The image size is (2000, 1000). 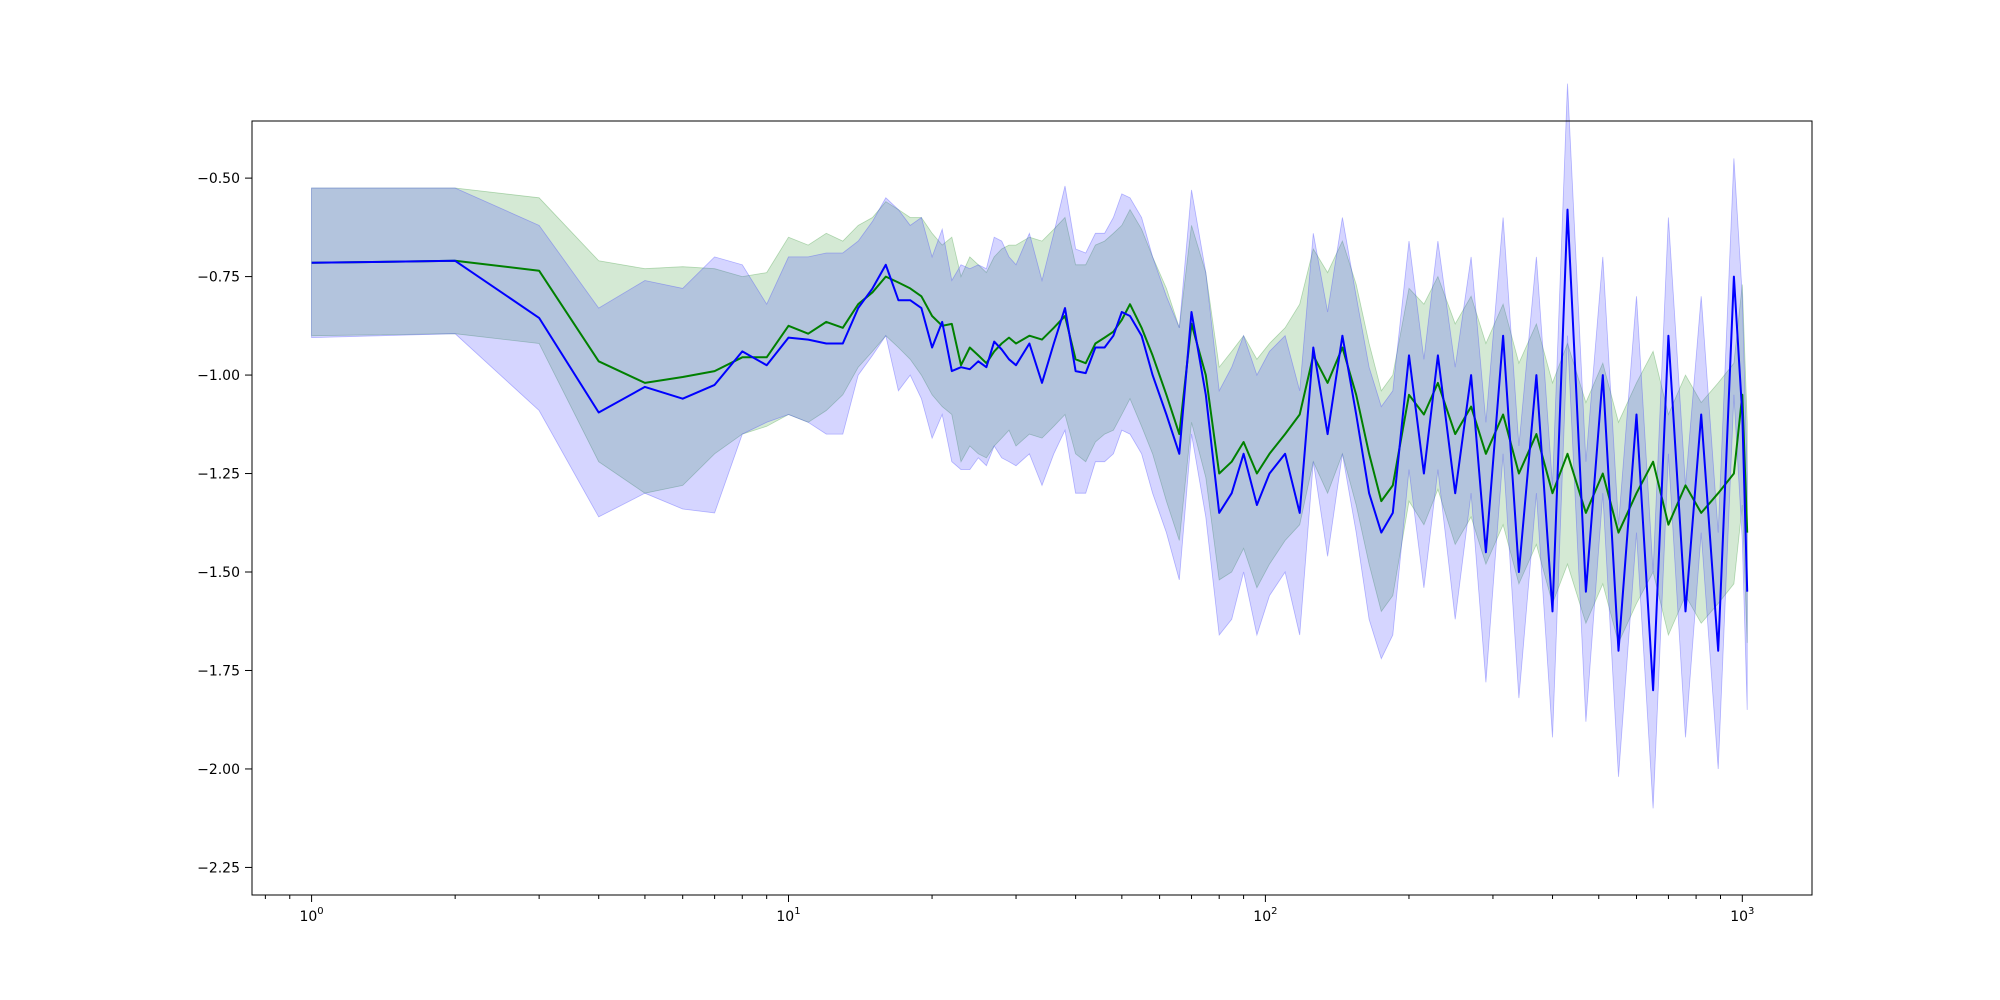 What do you see at coordinates (218, 278) in the screenshot?
I see `y-tick-label: −0.75` at bounding box center [218, 278].